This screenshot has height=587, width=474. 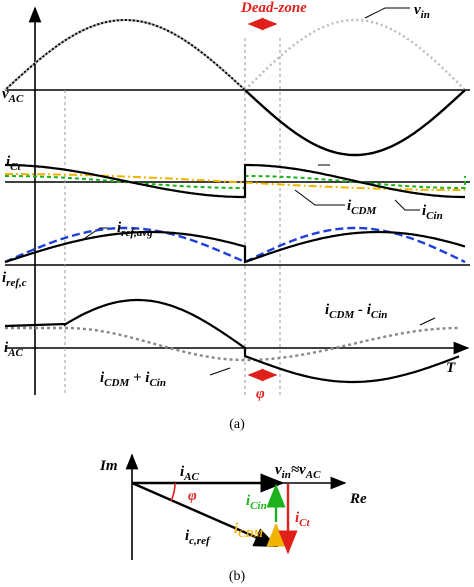 I want to click on caption: (b), so click(x=237, y=576).